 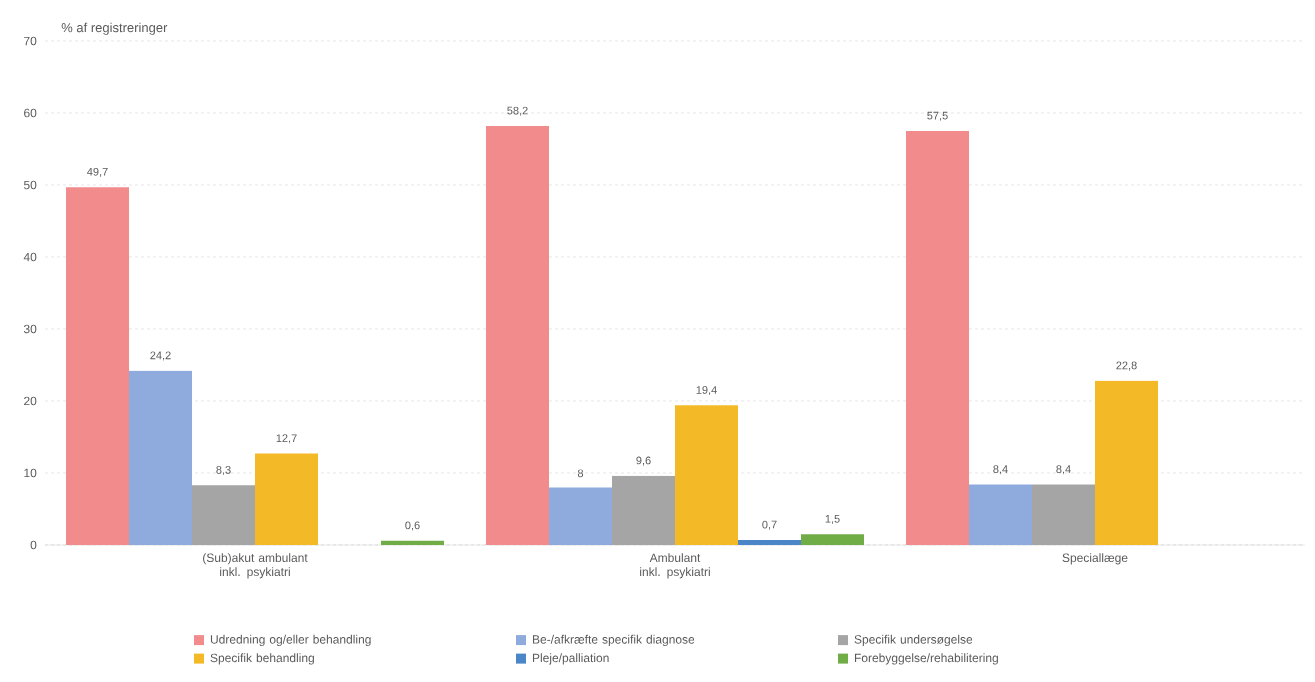 What do you see at coordinates (675, 566) in the screenshot?
I see `x-tick-label: Ambulant inkl. psykiatri` at bounding box center [675, 566].